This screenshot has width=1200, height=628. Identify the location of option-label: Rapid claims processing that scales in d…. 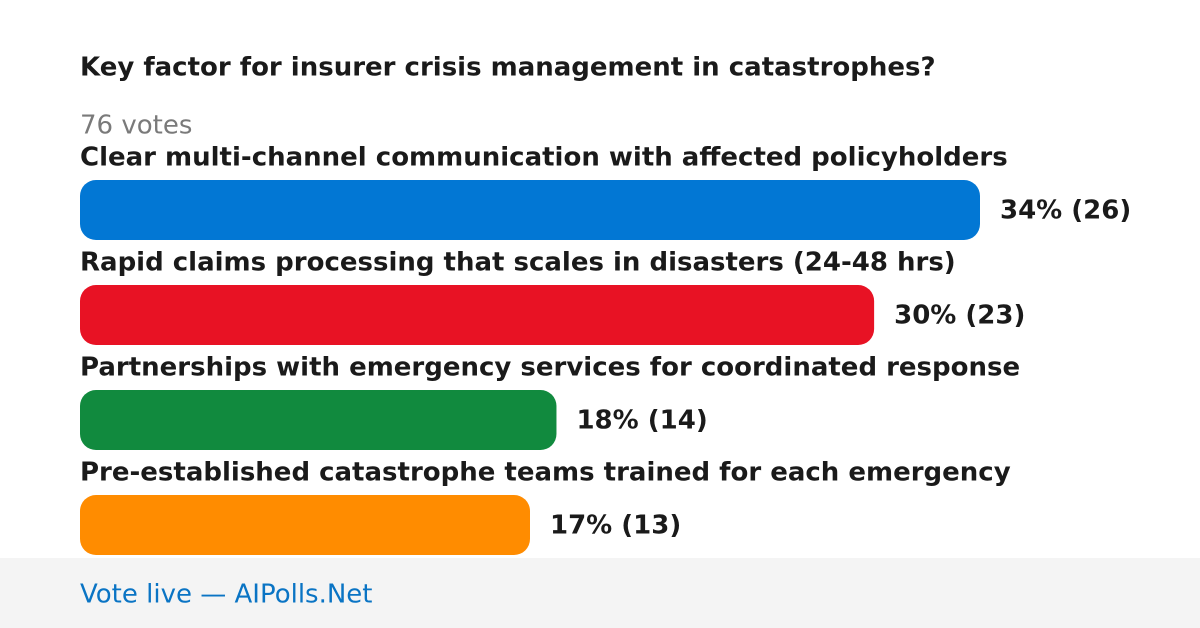
(518, 263).